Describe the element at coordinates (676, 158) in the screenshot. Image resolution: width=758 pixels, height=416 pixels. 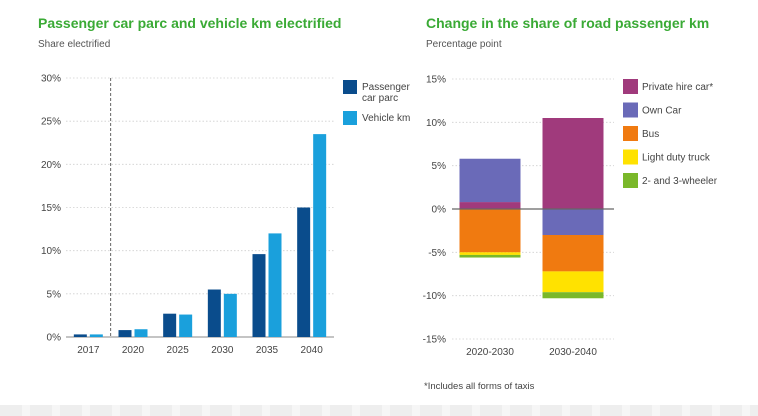
I see `right-legend-label: Light duty truck` at that location.